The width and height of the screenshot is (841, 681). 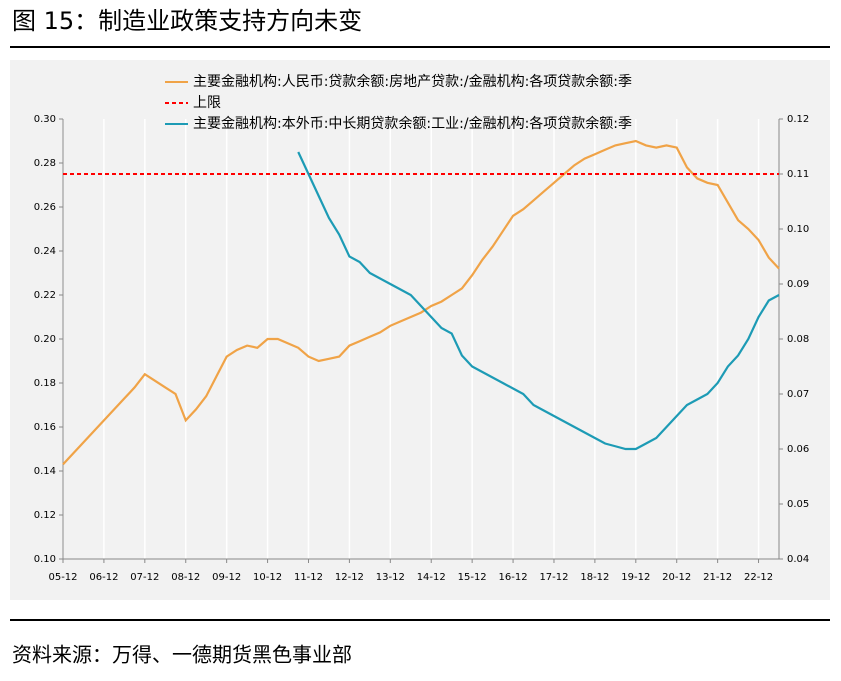 I want to click on x-tick-label: 10-12, so click(x=267, y=577).